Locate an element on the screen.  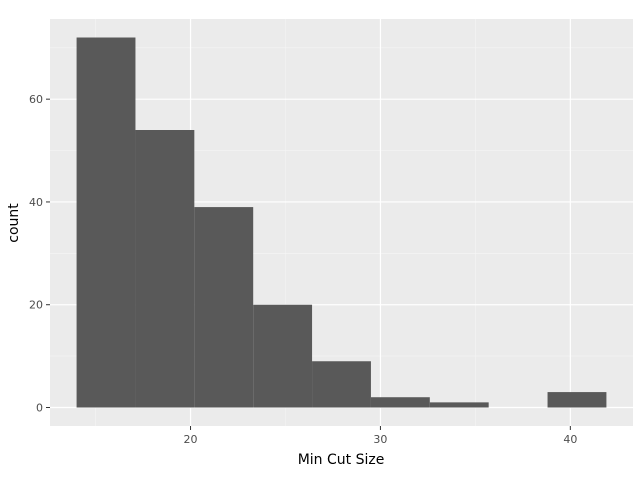
y-tick-label: 20 is located at coordinates (36, 305).